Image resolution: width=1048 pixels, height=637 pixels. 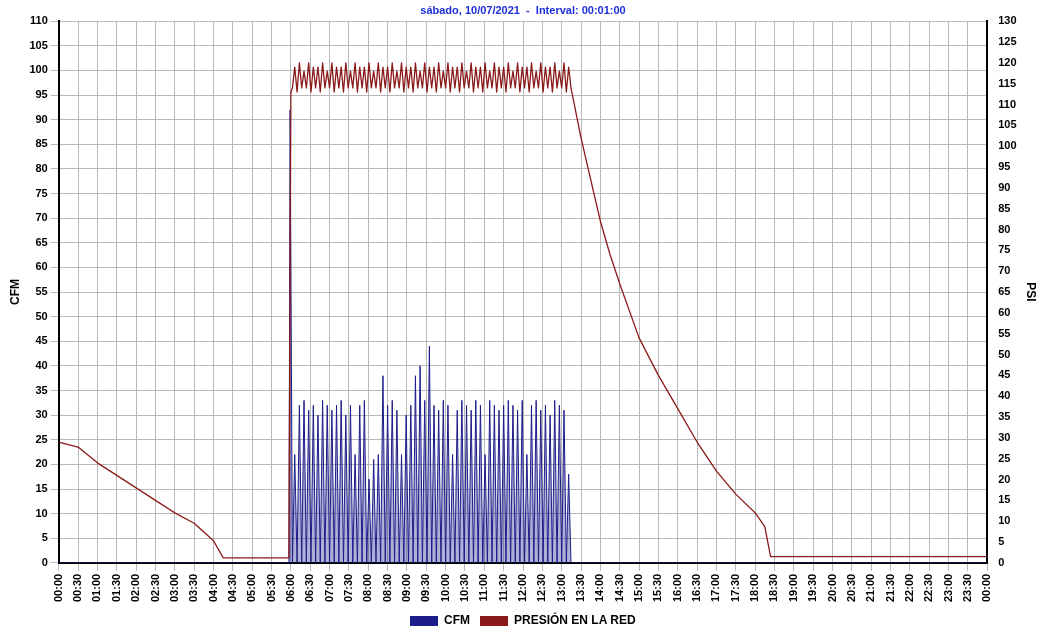 I want to click on y-tick-label: 95, so click(x=41, y=94).